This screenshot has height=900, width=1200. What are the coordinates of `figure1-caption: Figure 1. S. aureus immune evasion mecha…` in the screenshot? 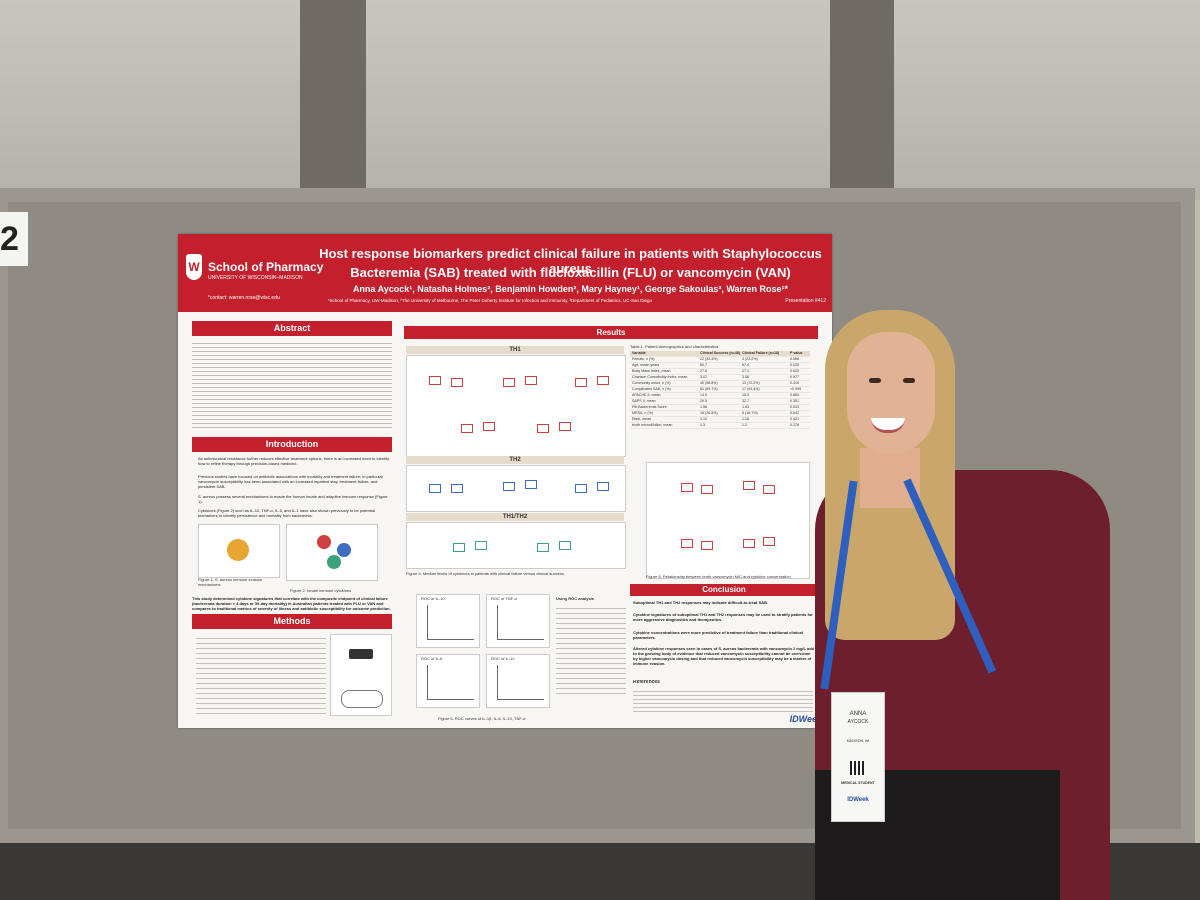 It's located at (230, 582).